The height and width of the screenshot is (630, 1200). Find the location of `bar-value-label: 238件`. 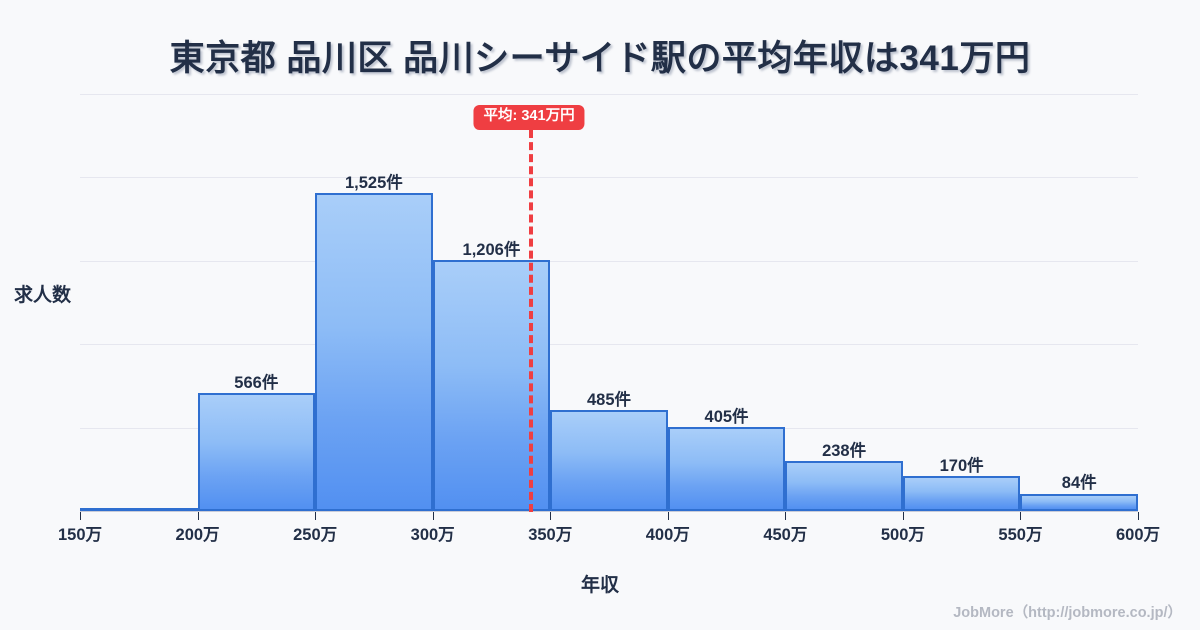

bar-value-label: 238件 is located at coordinates (844, 451).